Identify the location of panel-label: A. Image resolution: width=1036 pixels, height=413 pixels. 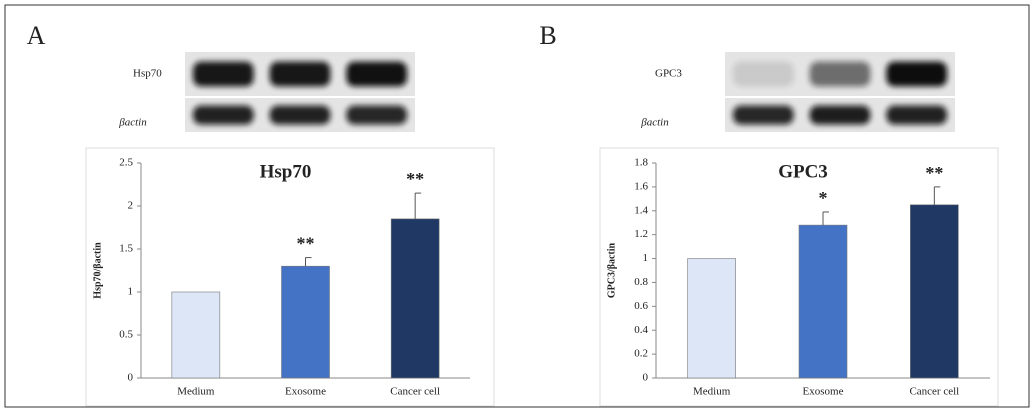
(36, 35).